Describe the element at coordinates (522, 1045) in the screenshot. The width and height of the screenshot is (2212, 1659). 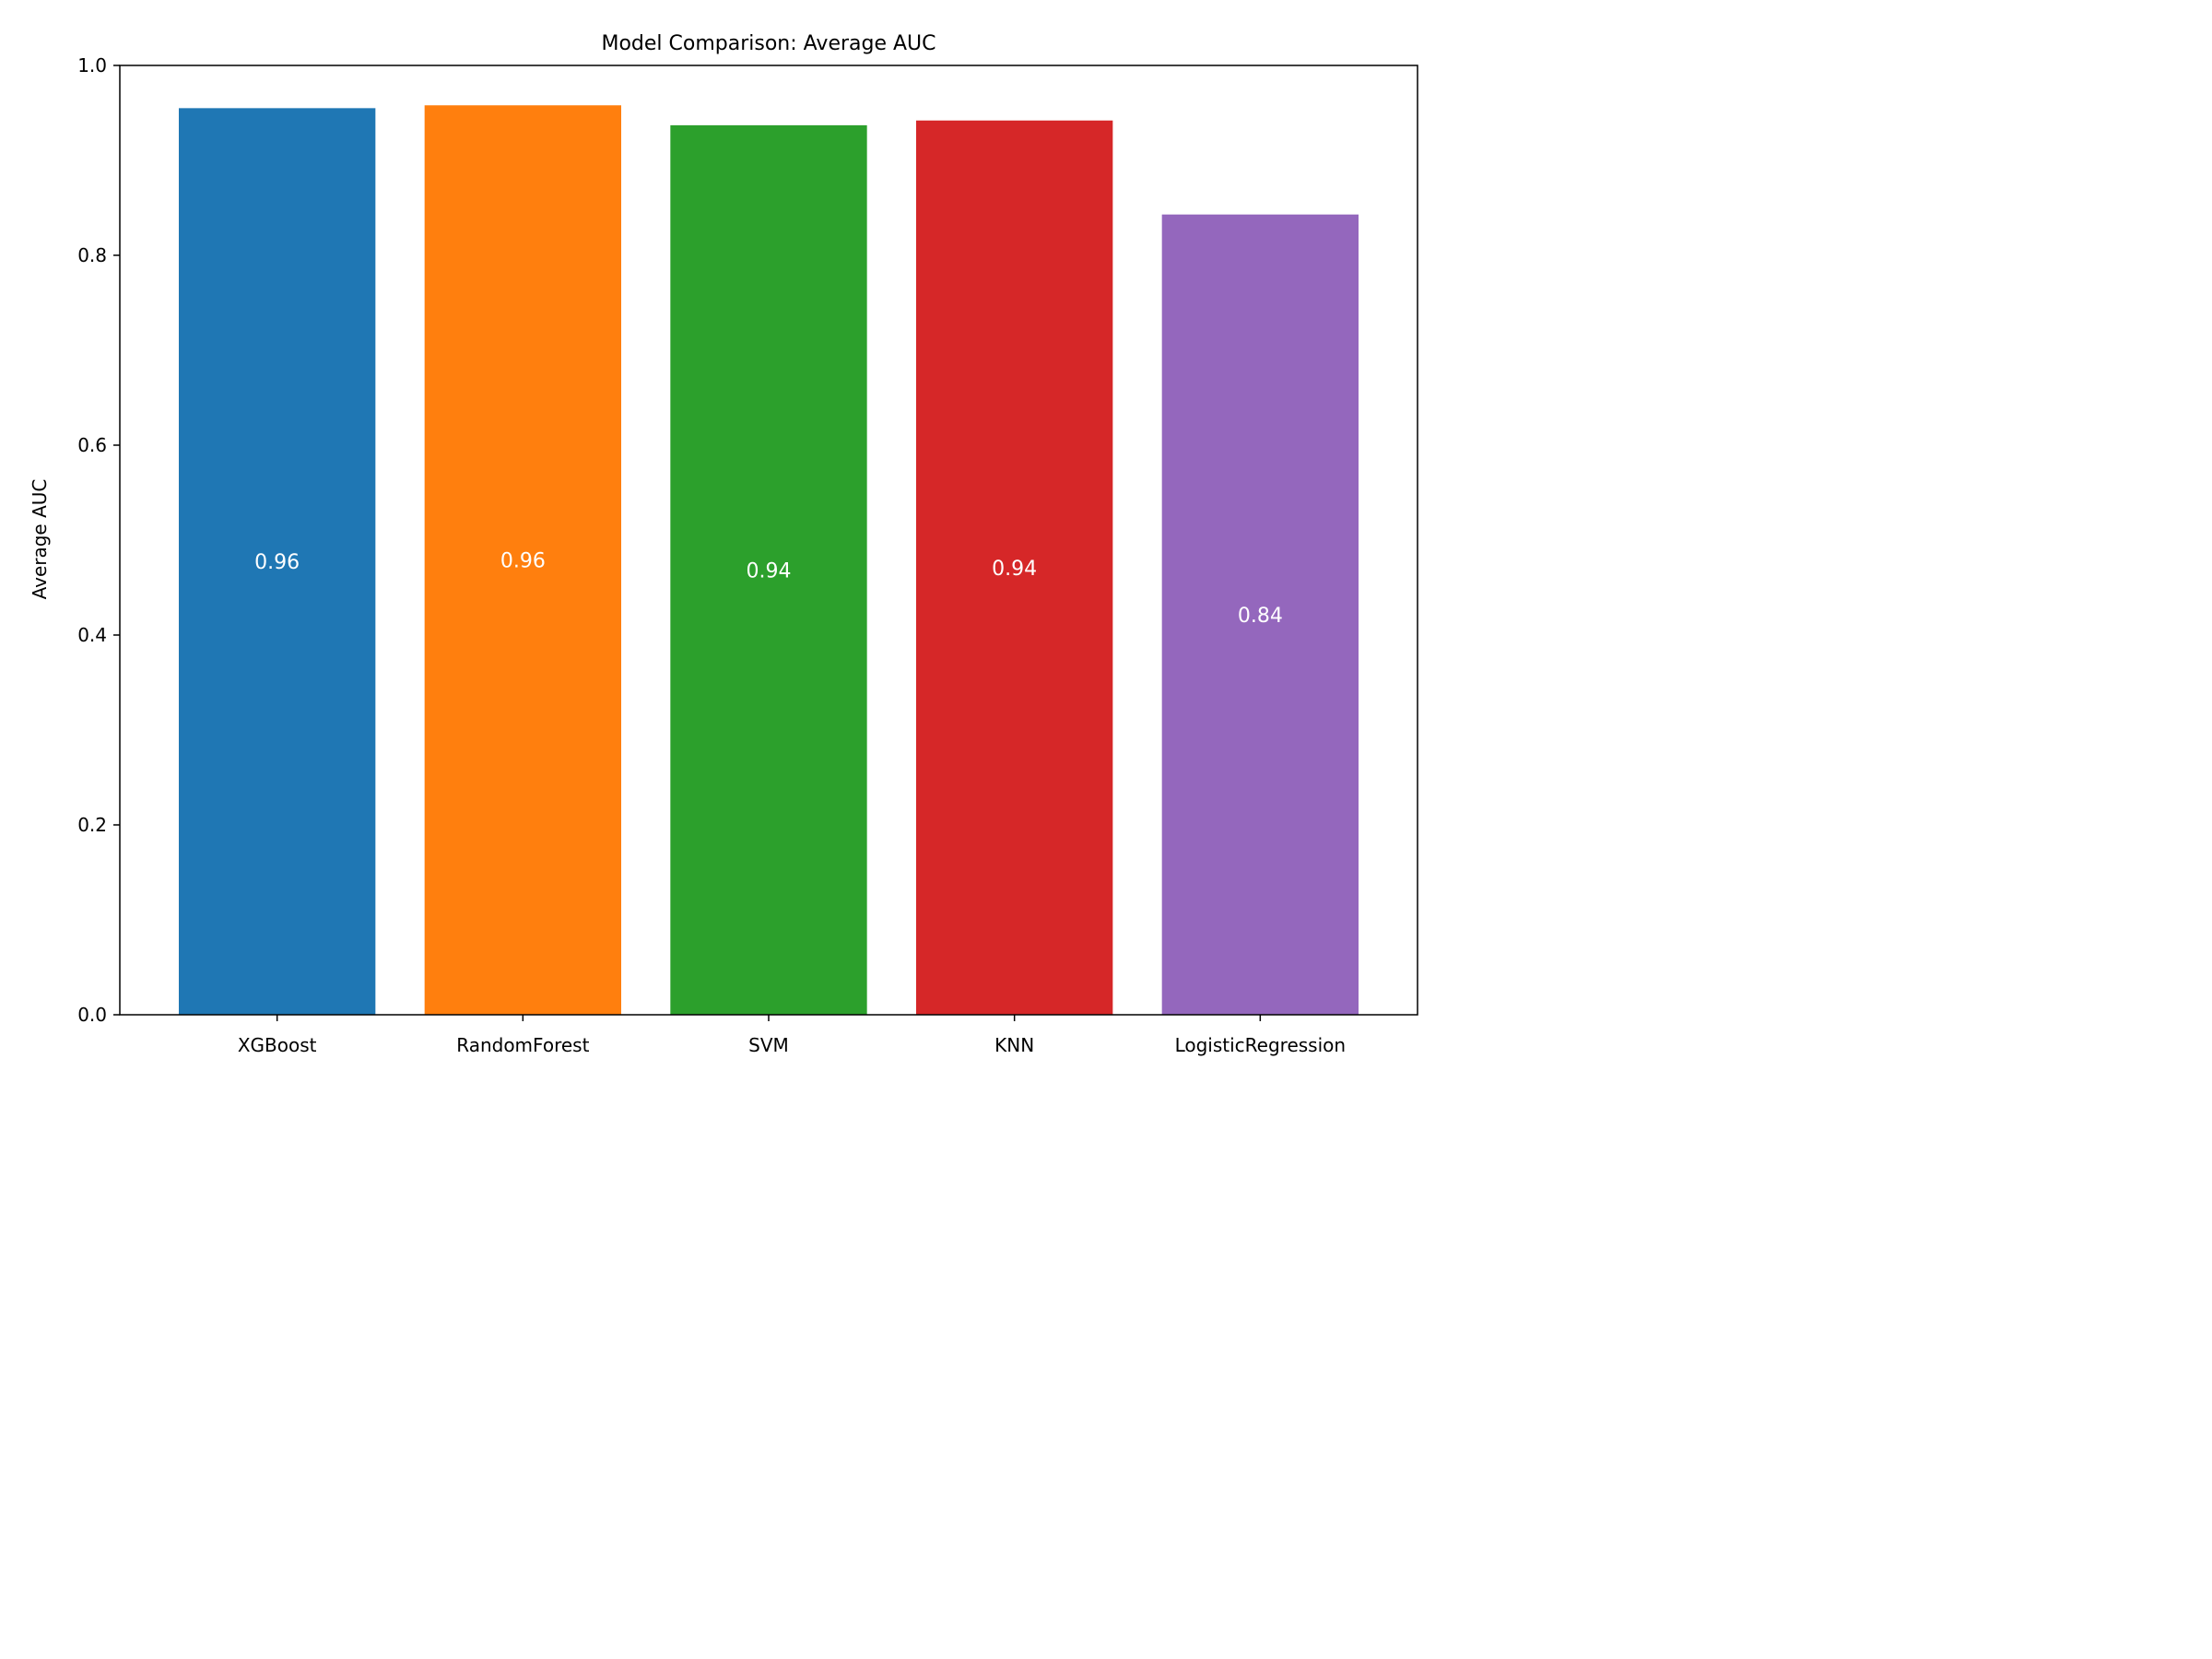
I see `x-tick-label-randomforest: RandomForest` at that location.